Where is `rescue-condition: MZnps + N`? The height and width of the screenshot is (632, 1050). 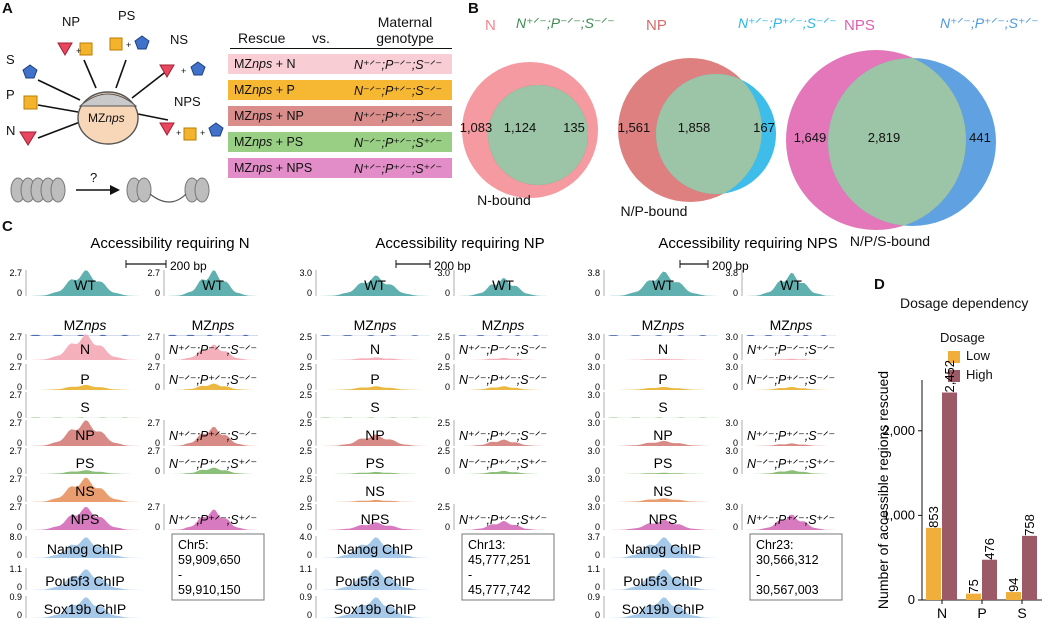
rescue-condition: MZnps + N is located at coordinates (265, 64).